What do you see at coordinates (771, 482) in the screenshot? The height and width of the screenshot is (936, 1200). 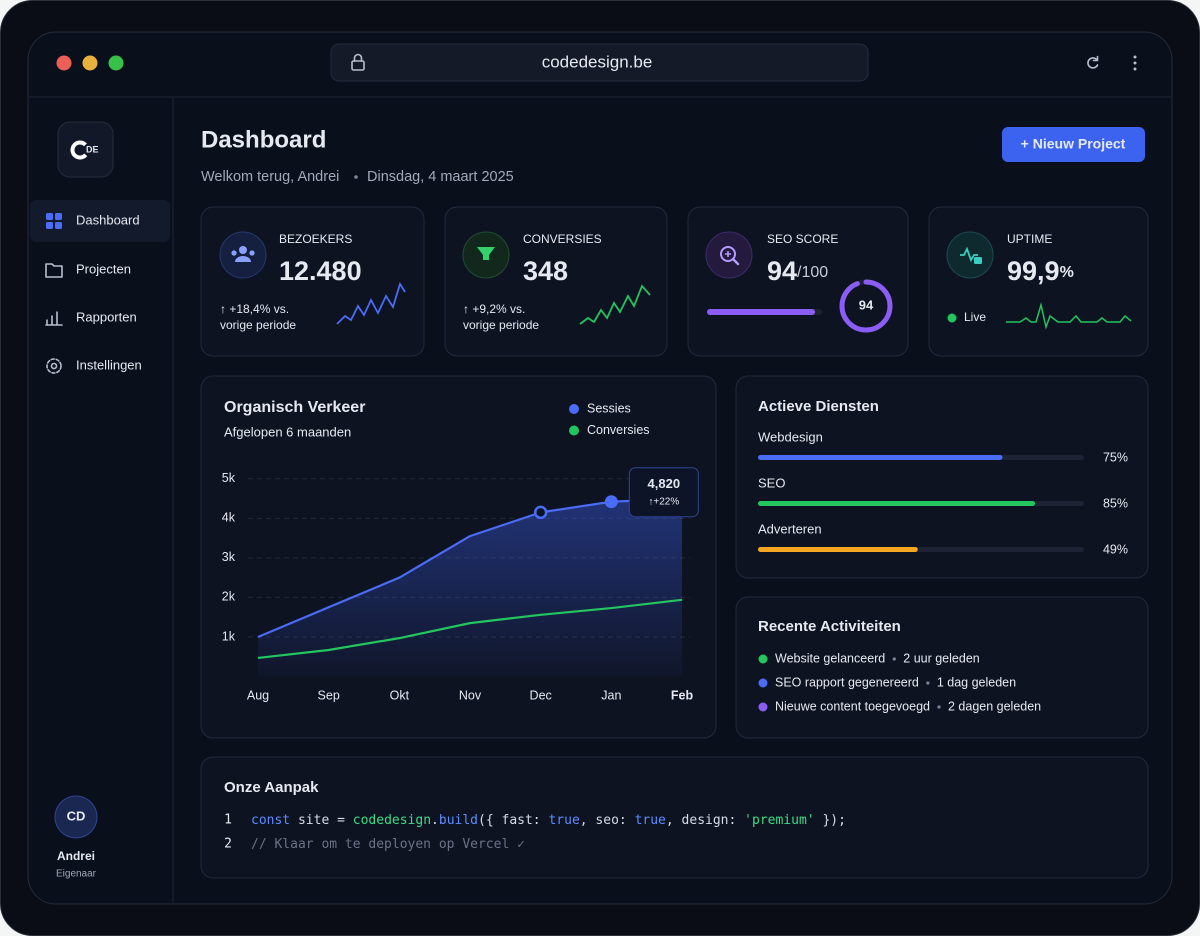 I see `service-name: SEO` at bounding box center [771, 482].